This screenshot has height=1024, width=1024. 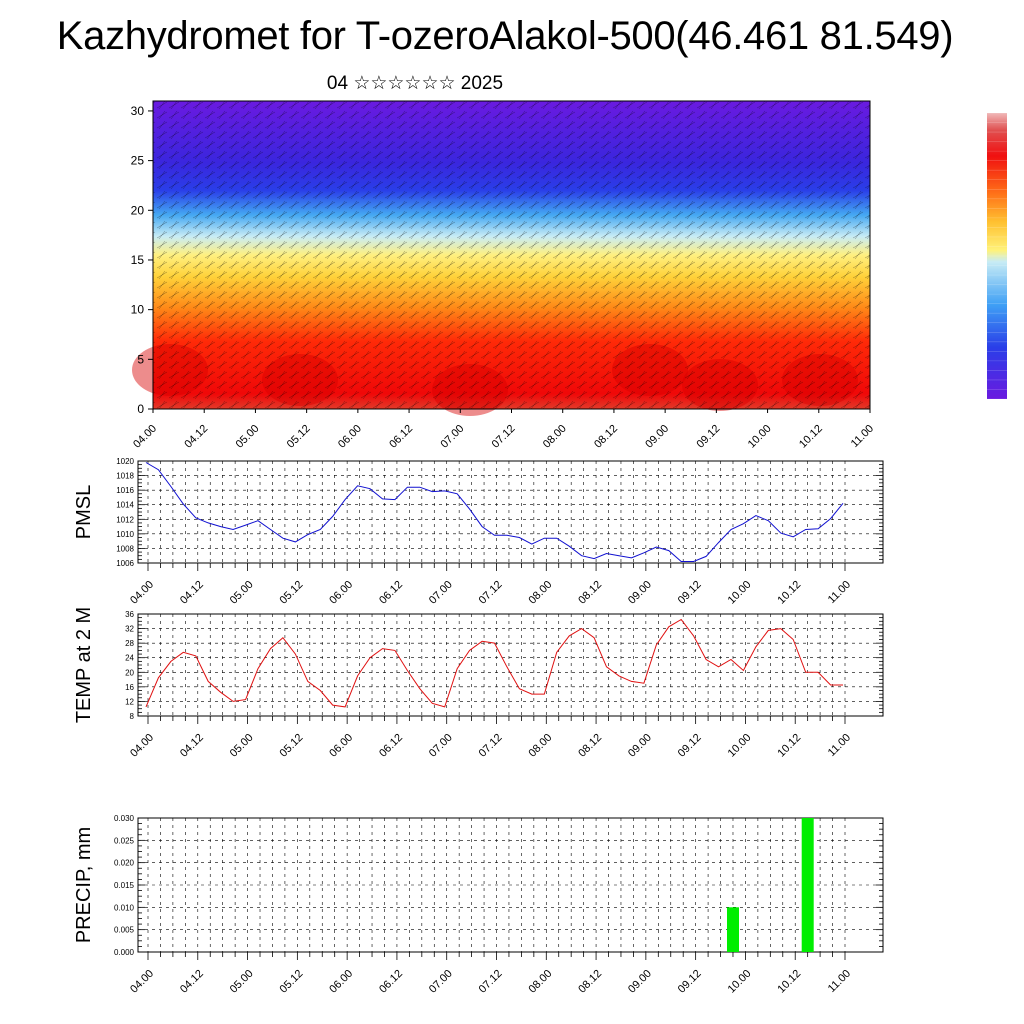 I want to click on y-tick-label: 1020, so click(x=125, y=461).